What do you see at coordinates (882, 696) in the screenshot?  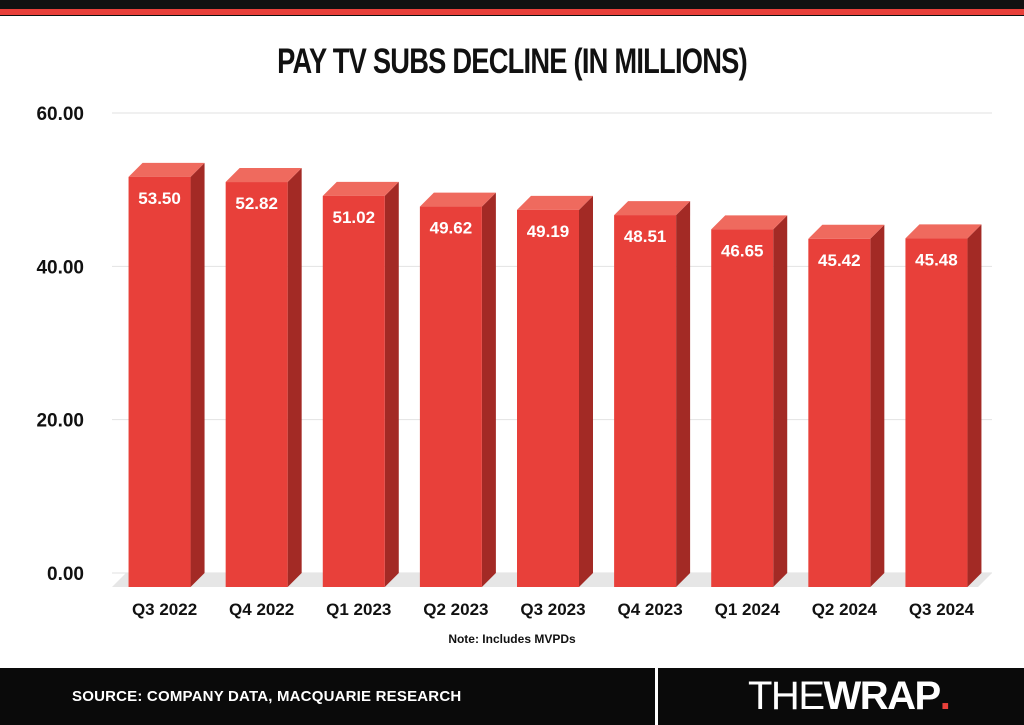 I see `logo-wrap: WRAP` at bounding box center [882, 696].